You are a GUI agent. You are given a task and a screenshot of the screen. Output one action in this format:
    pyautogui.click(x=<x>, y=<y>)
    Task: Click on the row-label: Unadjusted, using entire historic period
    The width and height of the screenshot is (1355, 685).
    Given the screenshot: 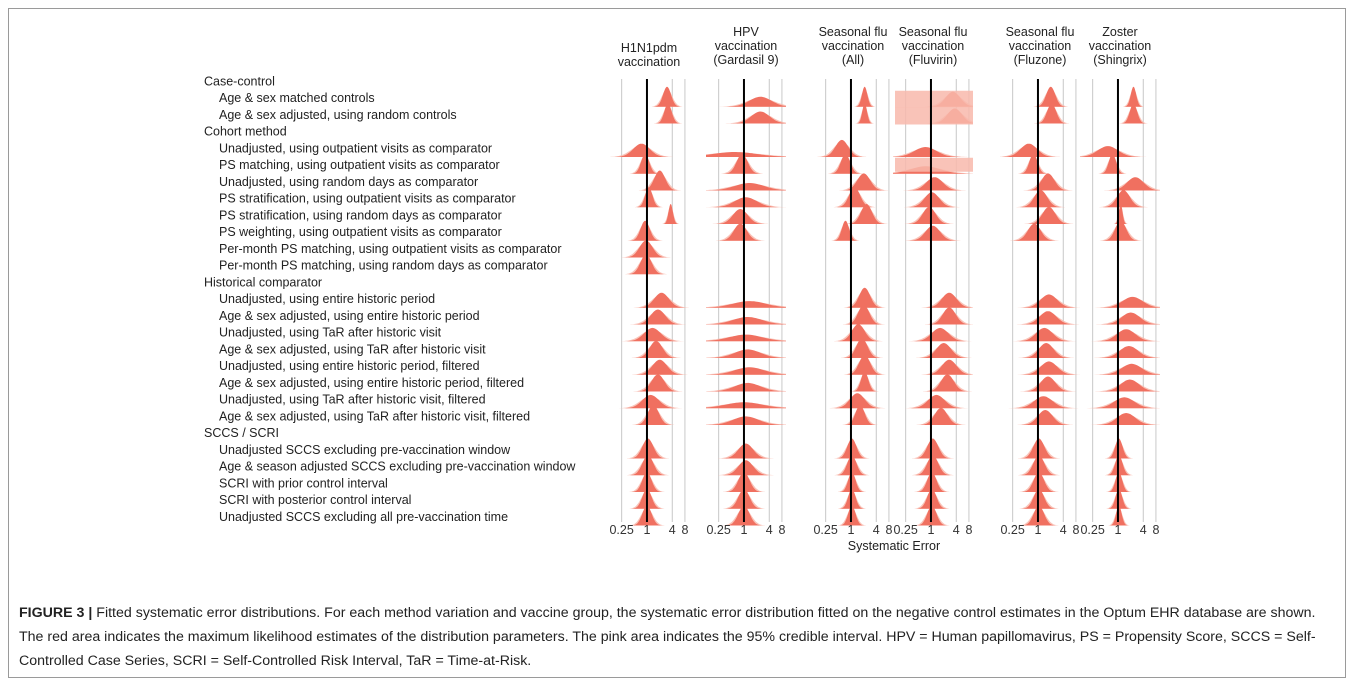 What is the action you would take?
    pyautogui.click(x=327, y=299)
    